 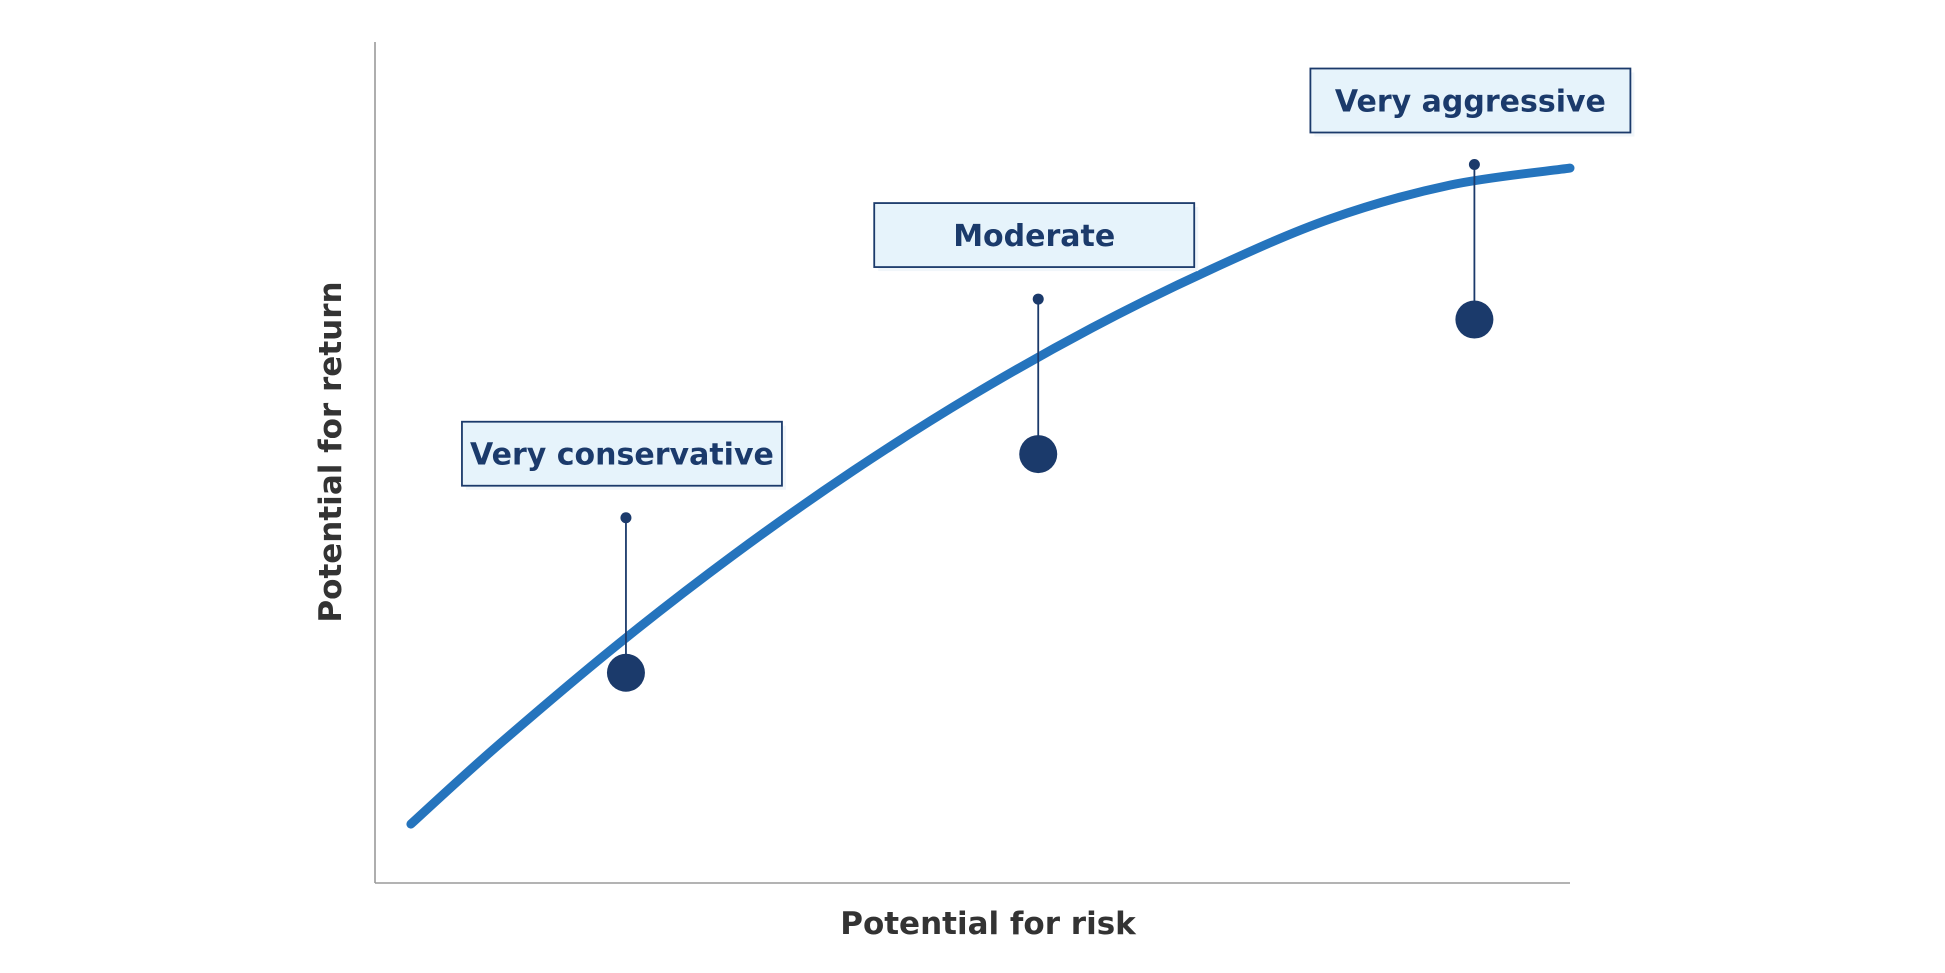 What do you see at coordinates (1036, 338) in the screenshot?
I see `annotation-moderate: Moderate` at bounding box center [1036, 338].